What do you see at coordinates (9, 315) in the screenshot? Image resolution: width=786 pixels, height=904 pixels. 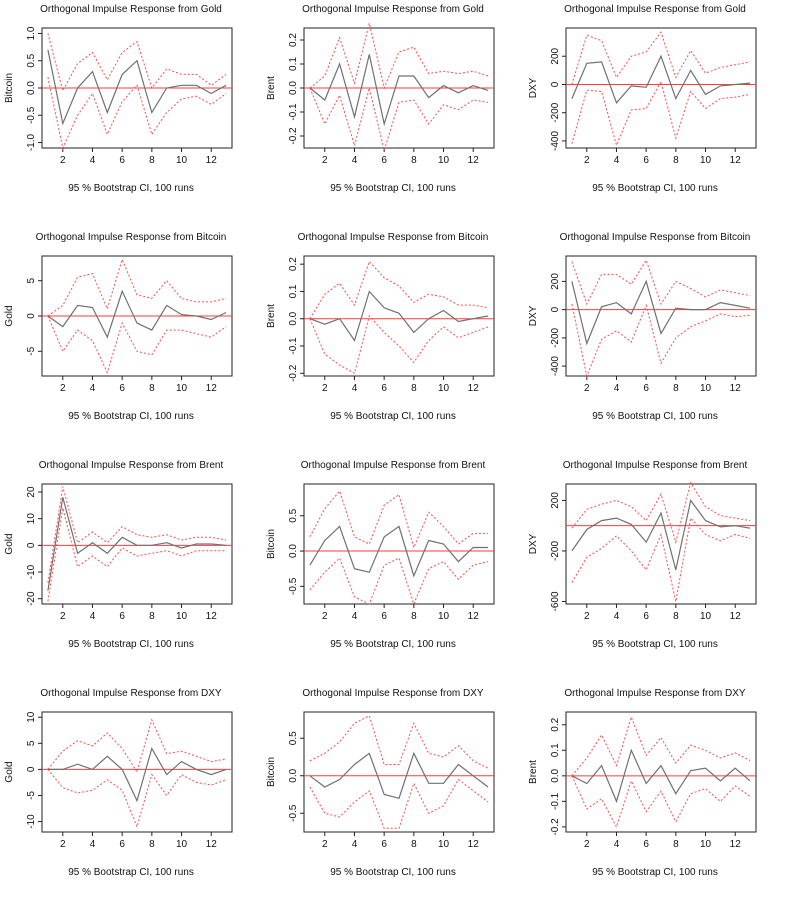 I see `y-axis-label: Gold` at bounding box center [9, 315].